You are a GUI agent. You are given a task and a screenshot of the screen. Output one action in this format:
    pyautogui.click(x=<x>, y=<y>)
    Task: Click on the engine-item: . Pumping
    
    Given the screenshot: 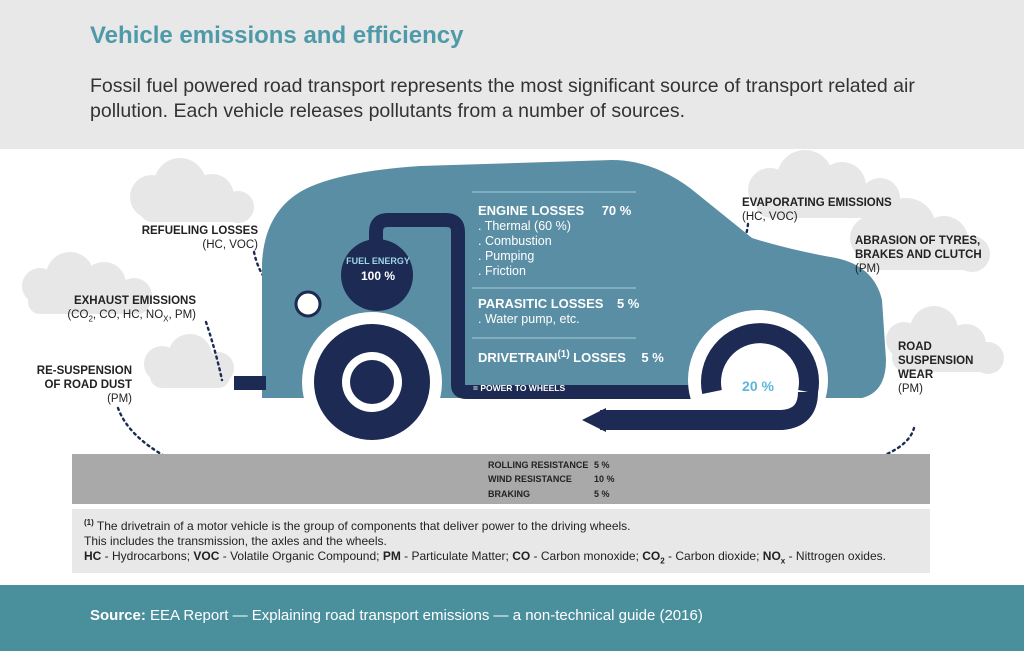 What is the action you would take?
    pyautogui.click(x=506, y=256)
    